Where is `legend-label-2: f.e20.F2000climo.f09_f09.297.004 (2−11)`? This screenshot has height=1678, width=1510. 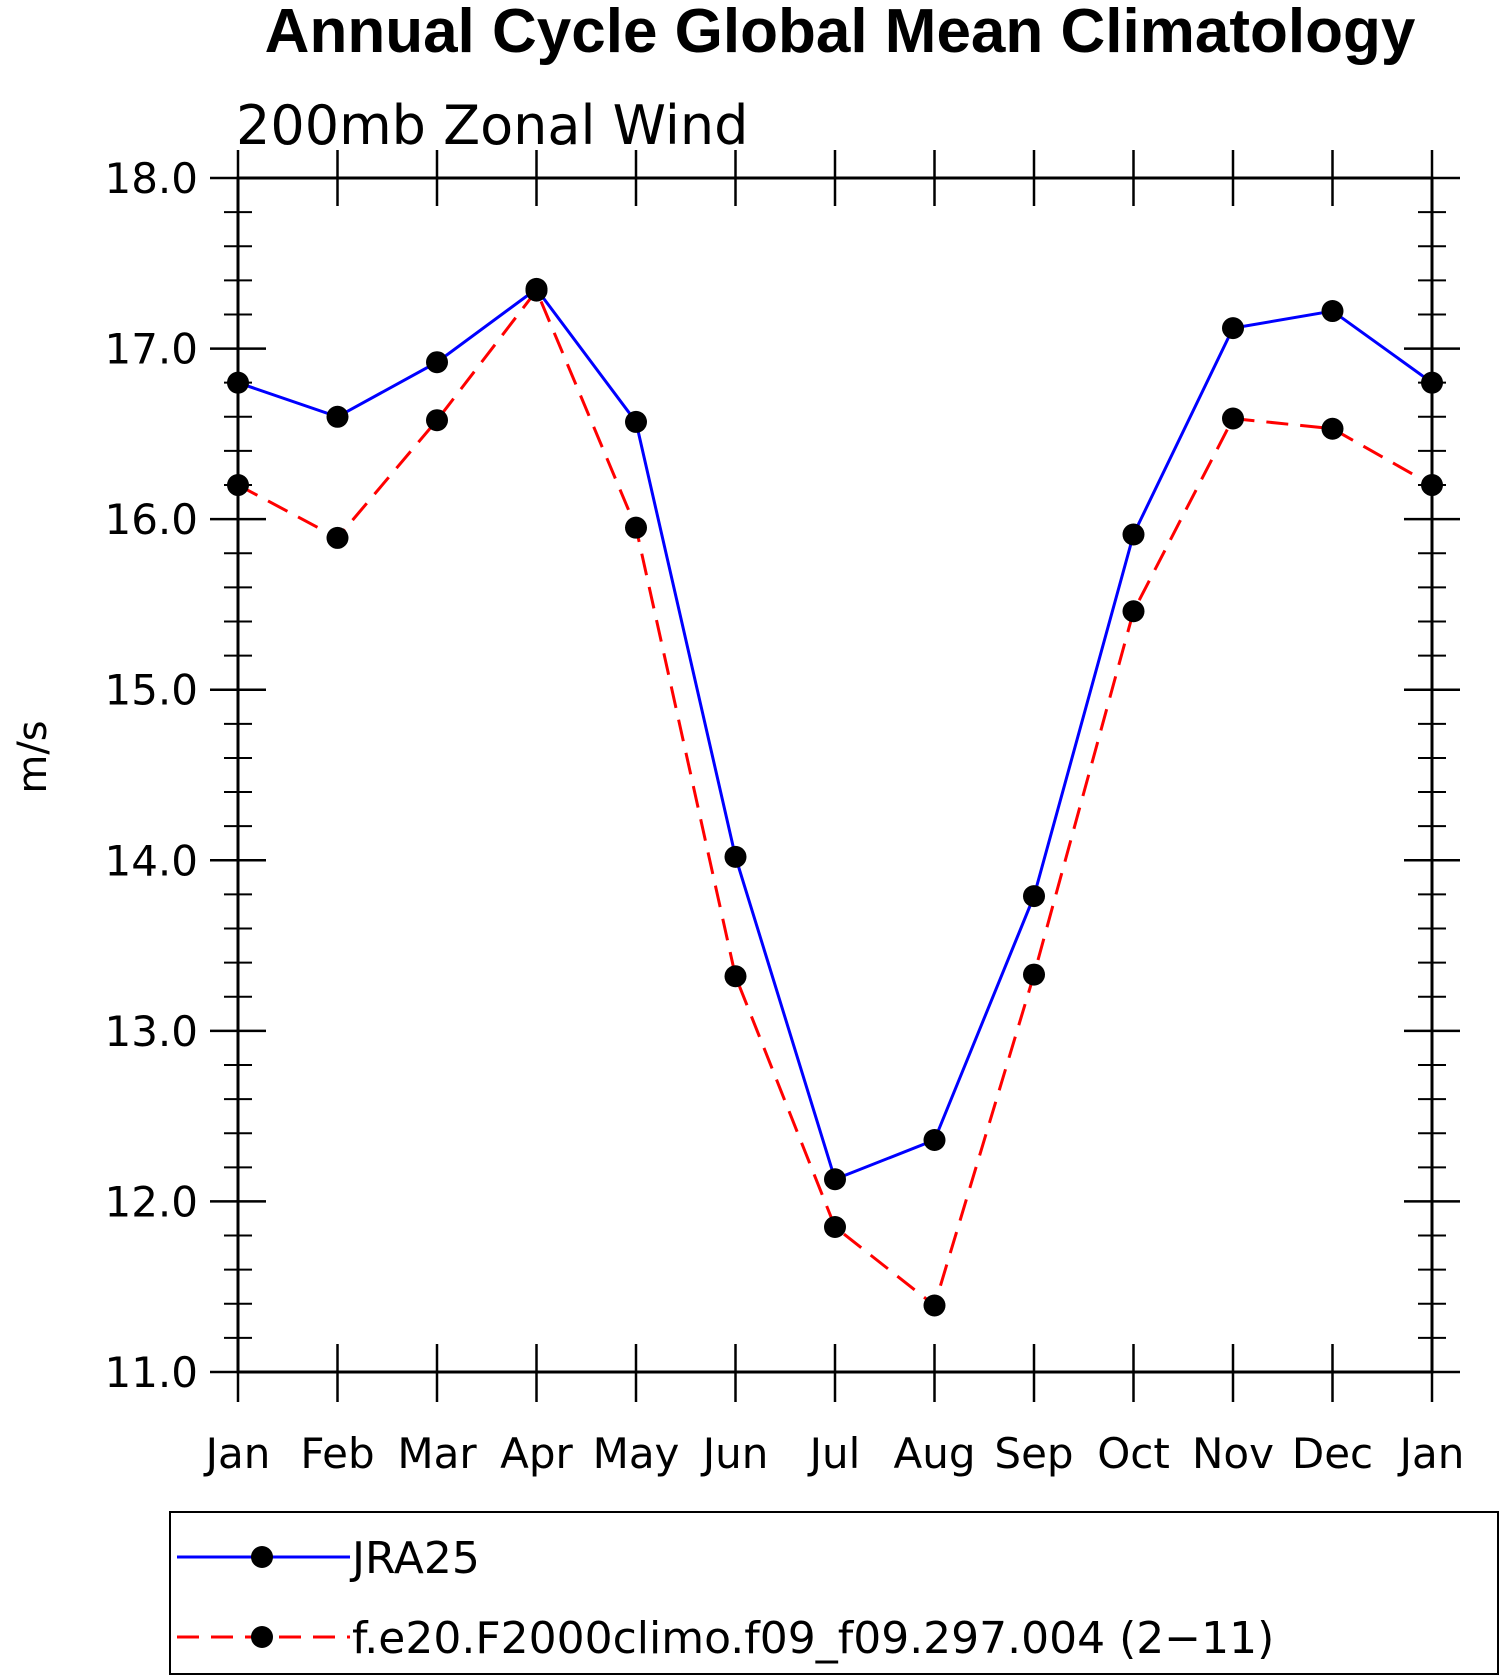 legend-label-2: f.e20.F2000climo.f09_f09.297.004 (2−11) is located at coordinates (813, 1638).